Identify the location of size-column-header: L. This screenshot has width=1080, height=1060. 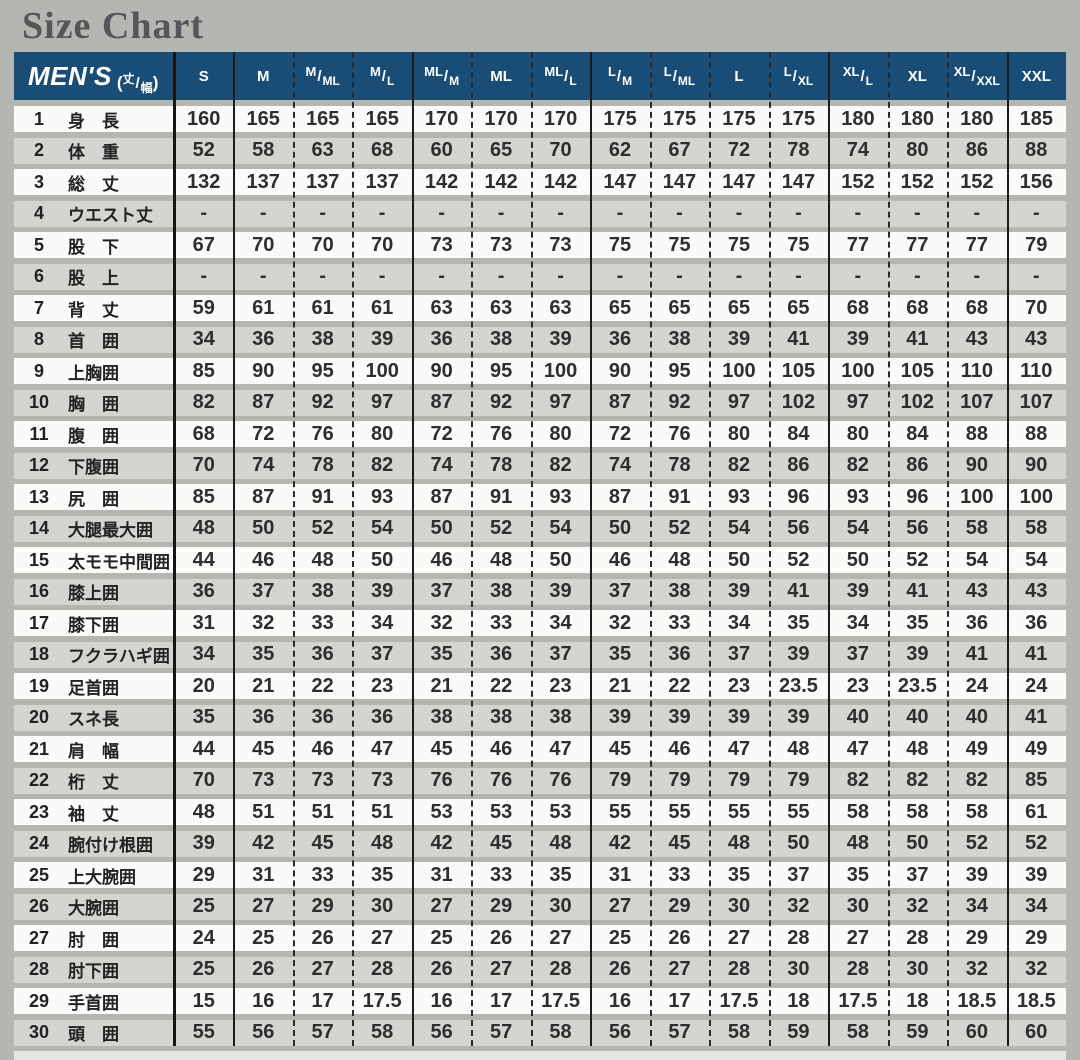
(739, 76).